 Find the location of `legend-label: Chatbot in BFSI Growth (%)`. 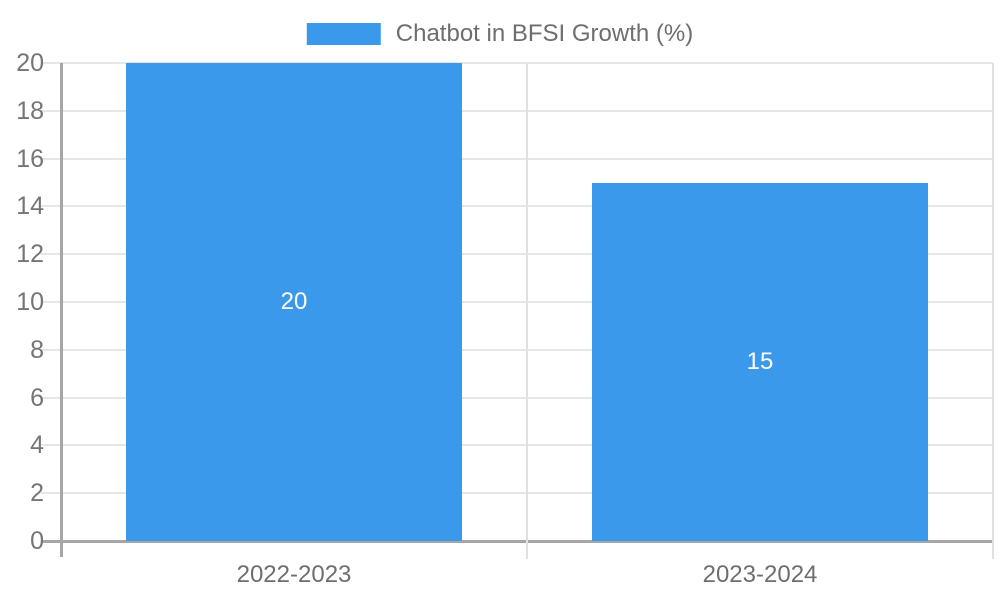

legend-label: Chatbot in BFSI Growth (%) is located at coordinates (544, 33).